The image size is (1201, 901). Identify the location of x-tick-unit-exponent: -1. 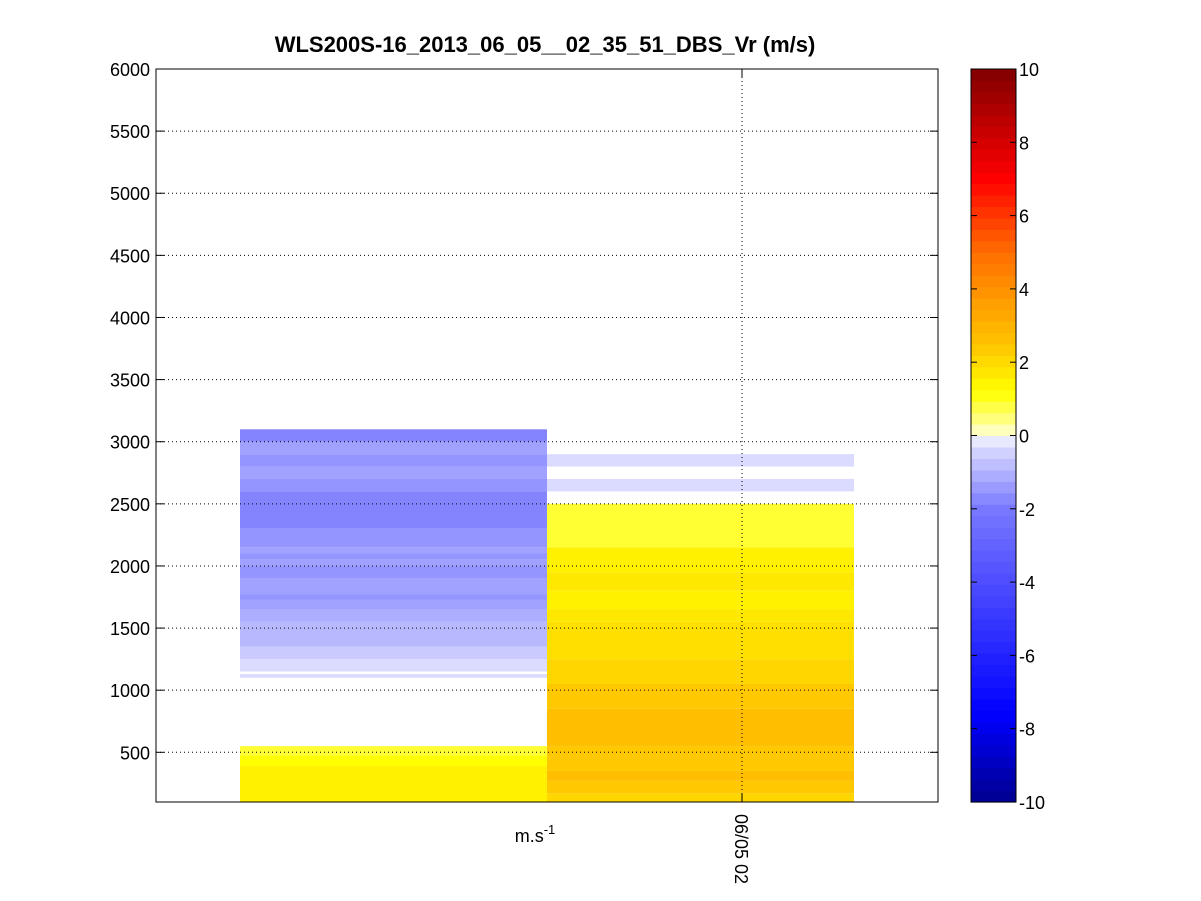
(550, 829).